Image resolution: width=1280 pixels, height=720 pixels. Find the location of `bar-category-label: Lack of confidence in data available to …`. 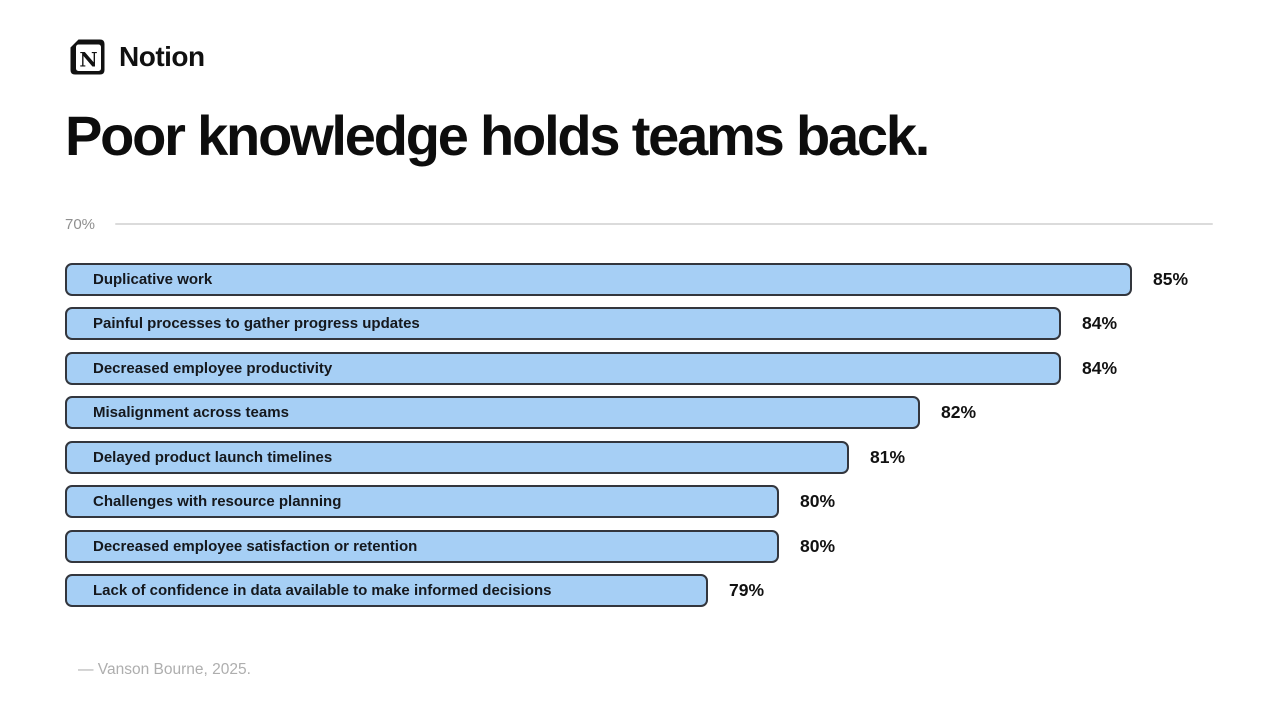

bar-category-label: Lack of confidence in data available to … is located at coordinates (322, 591).